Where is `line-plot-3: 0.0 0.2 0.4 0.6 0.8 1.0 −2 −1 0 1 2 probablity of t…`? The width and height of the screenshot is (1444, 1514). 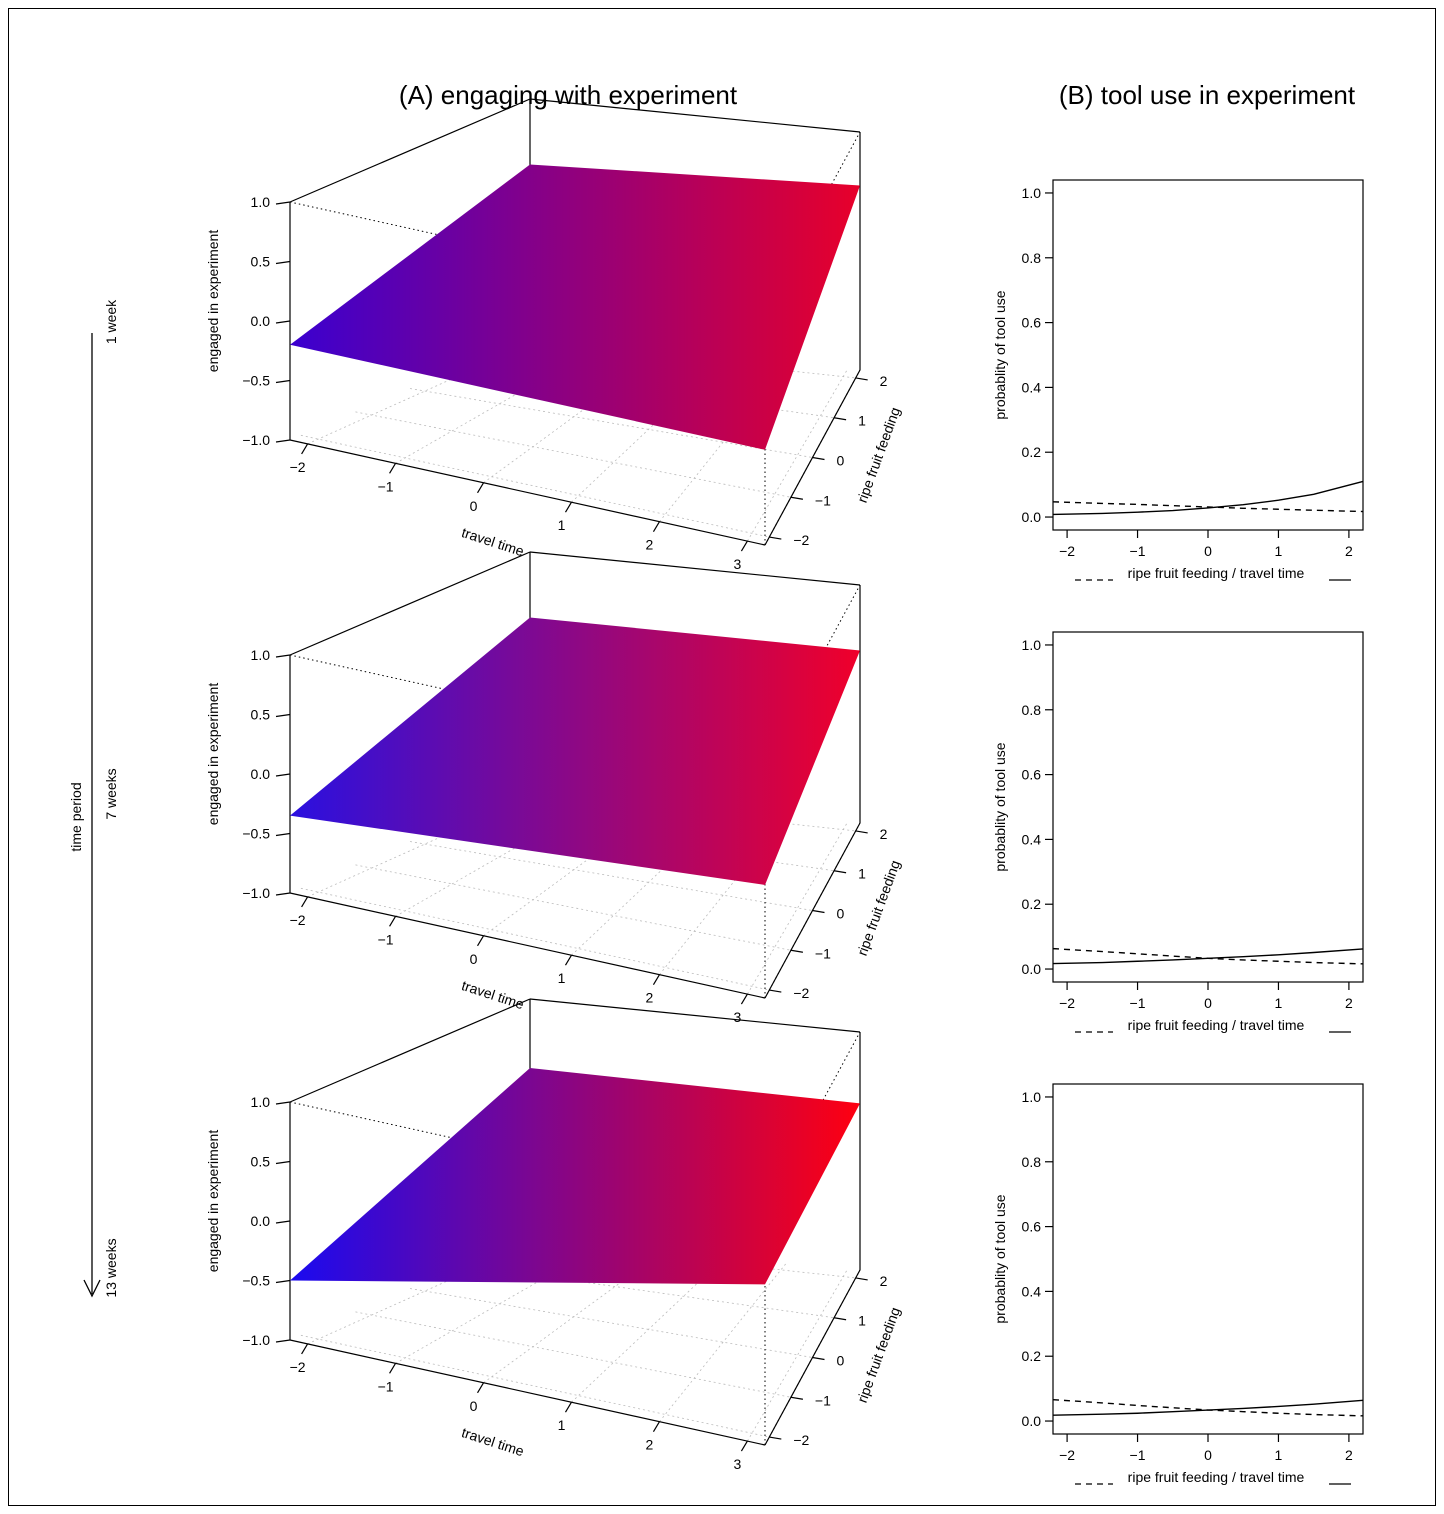 line-plot-3: 0.0 0.2 0.4 0.6 0.8 1.0 −2 −1 0 1 2 probablity of t… is located at coordinates (1178, 1284).